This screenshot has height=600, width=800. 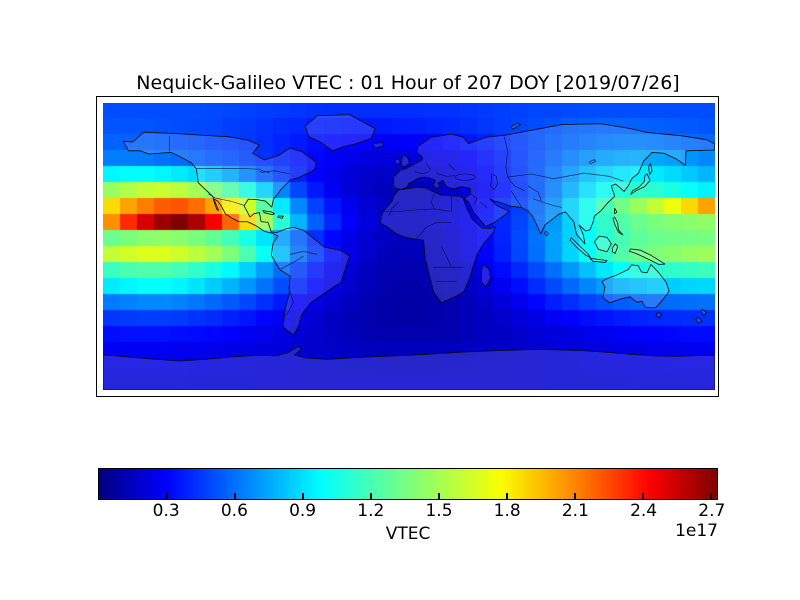 I want to click on coastline-borneo, so click(x=602, y=244).